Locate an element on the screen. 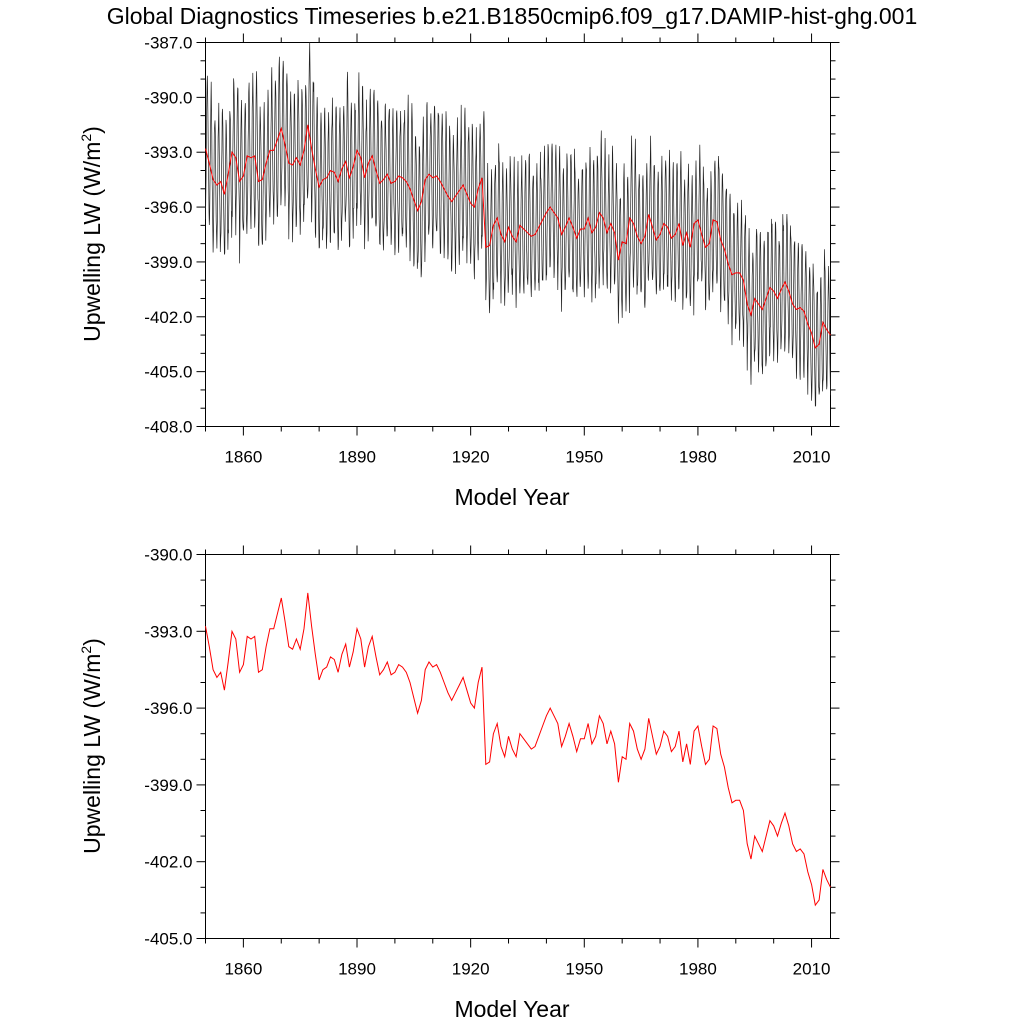  y-axis-title-bottom-sup: 2 is located at coordinates (86, 650).